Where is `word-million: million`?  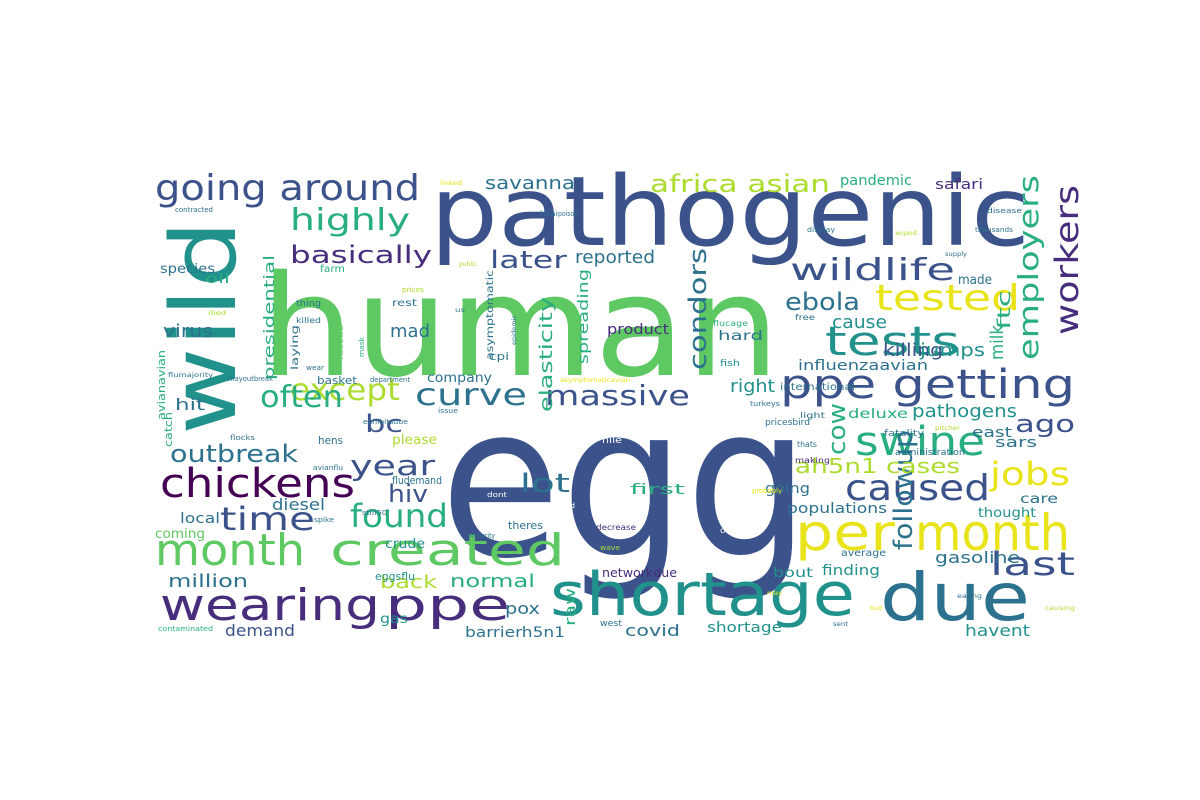
word-million: million is located at coordinates (208, 581).